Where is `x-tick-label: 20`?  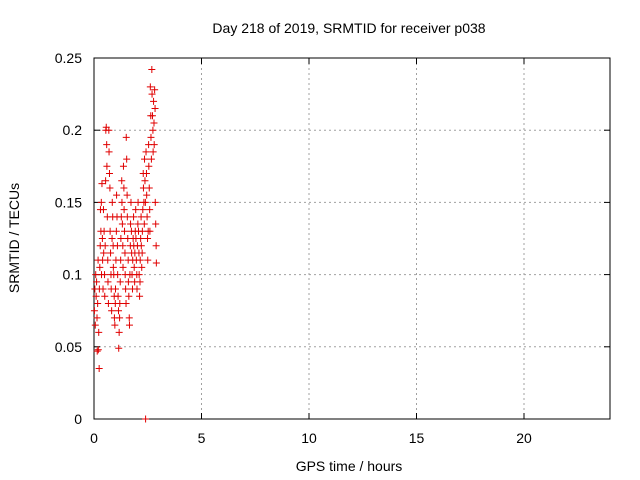
x-tick-label: 20 is located at coordinates (524, 438).